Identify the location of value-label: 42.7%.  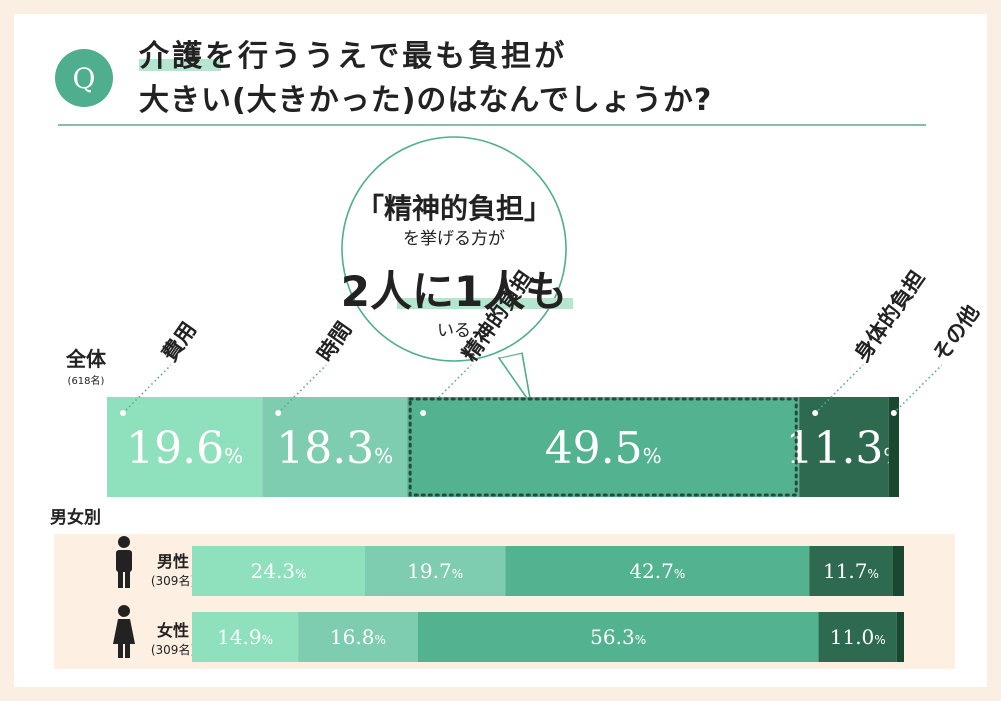
(657, 571).